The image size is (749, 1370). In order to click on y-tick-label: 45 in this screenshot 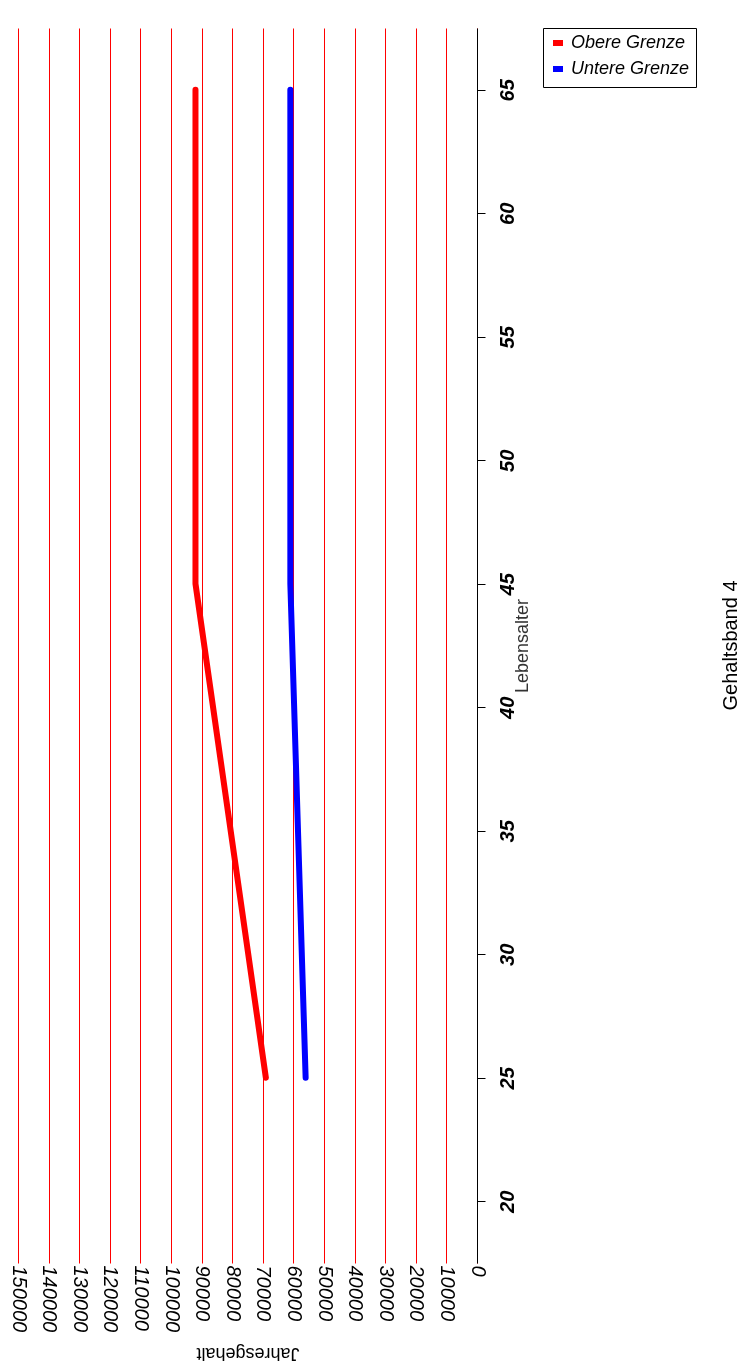, I will do `click(506, 584)`.